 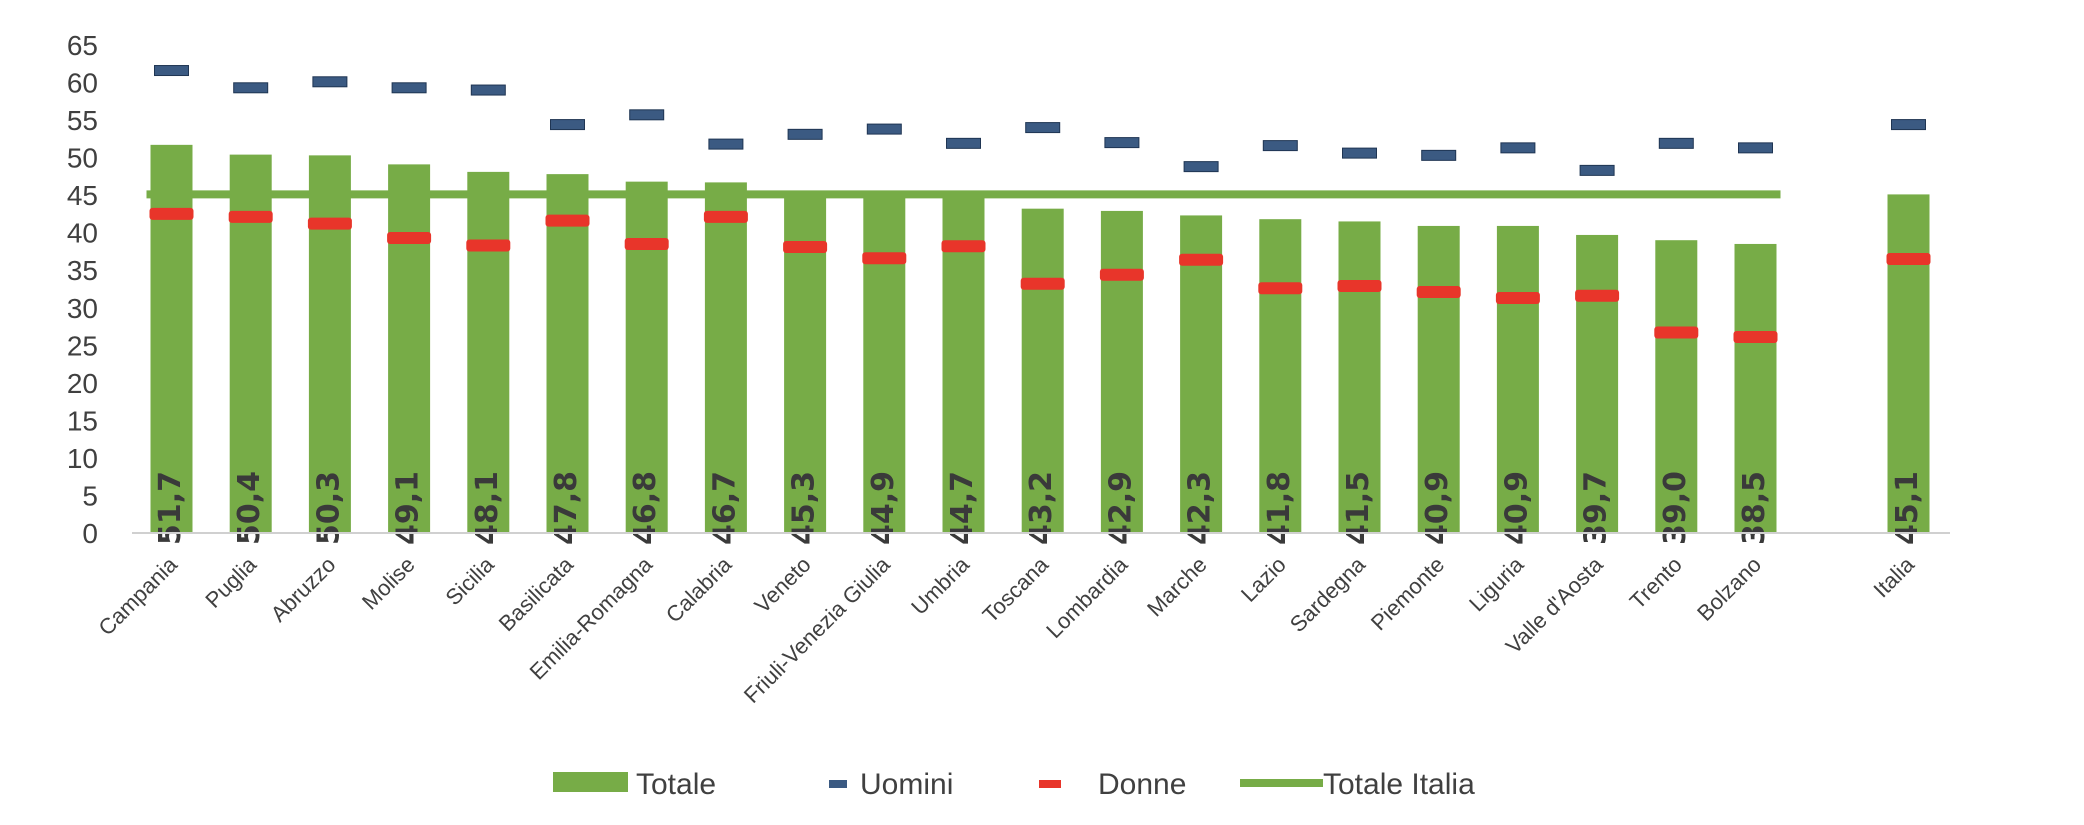 What do you see at coordinates (1177, 587) in the screenshot?
I see `x-tick-label: Marche` at bounding box center [1177, 587].